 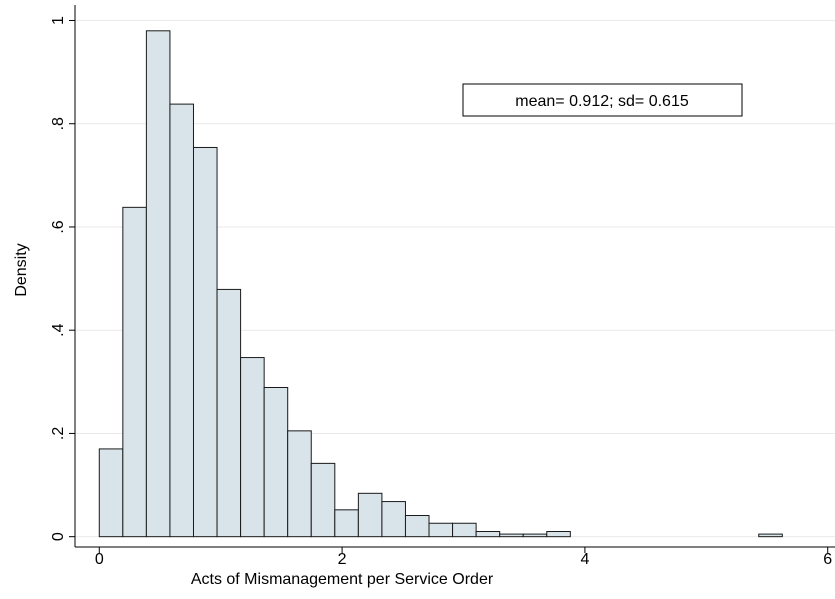 I want to click on x-axis-label: Acts of Mismanagement per Service Order, so click(x=342, y=579).